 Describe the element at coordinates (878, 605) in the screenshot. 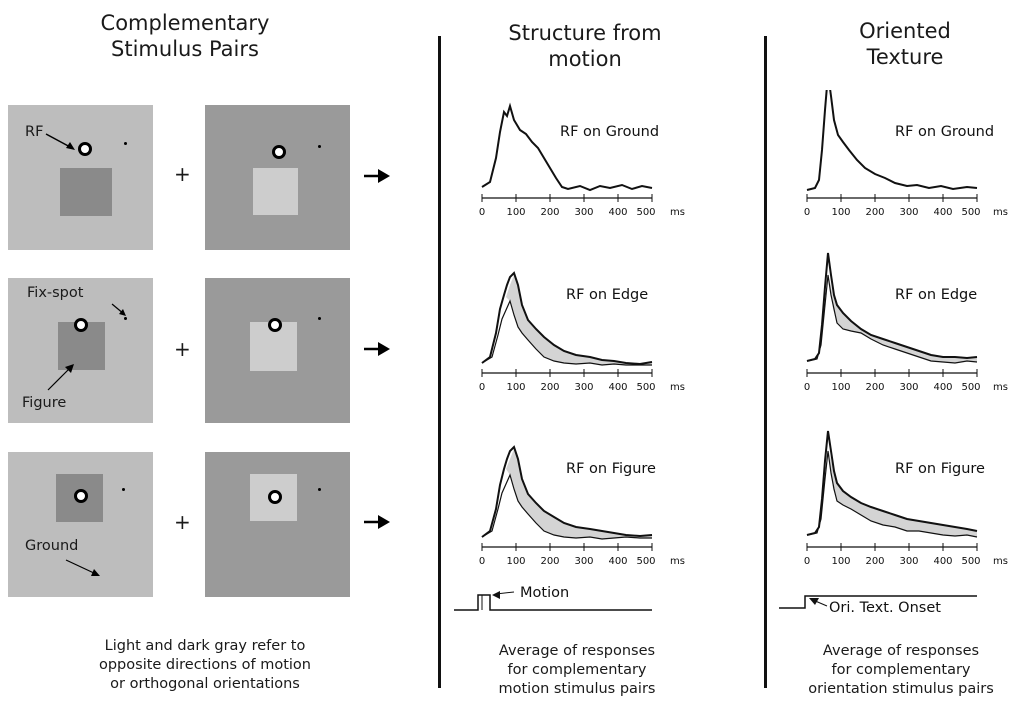

I see `texture-stimulus-trace: Ori. Text. Onset` at that location.